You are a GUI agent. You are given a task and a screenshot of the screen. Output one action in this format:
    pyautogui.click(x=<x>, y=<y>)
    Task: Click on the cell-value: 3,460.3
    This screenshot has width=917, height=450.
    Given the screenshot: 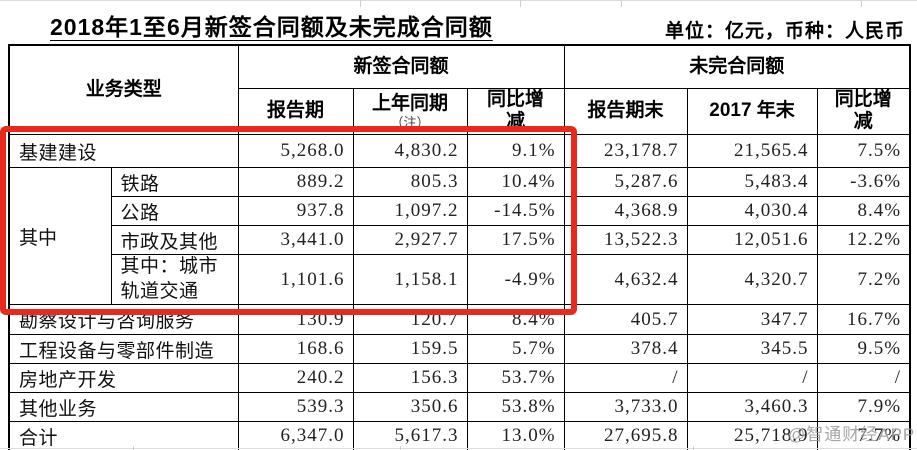 What is the action you would take?
    pyautogui.click(x=752, y=407)
    